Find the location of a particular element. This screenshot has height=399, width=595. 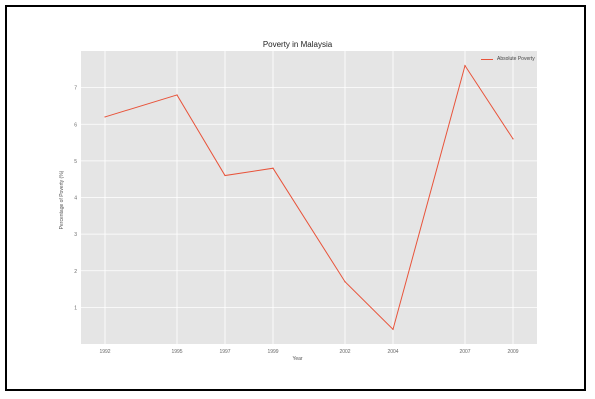

y-tick-label: 6 is located at coordinates (75, 125).